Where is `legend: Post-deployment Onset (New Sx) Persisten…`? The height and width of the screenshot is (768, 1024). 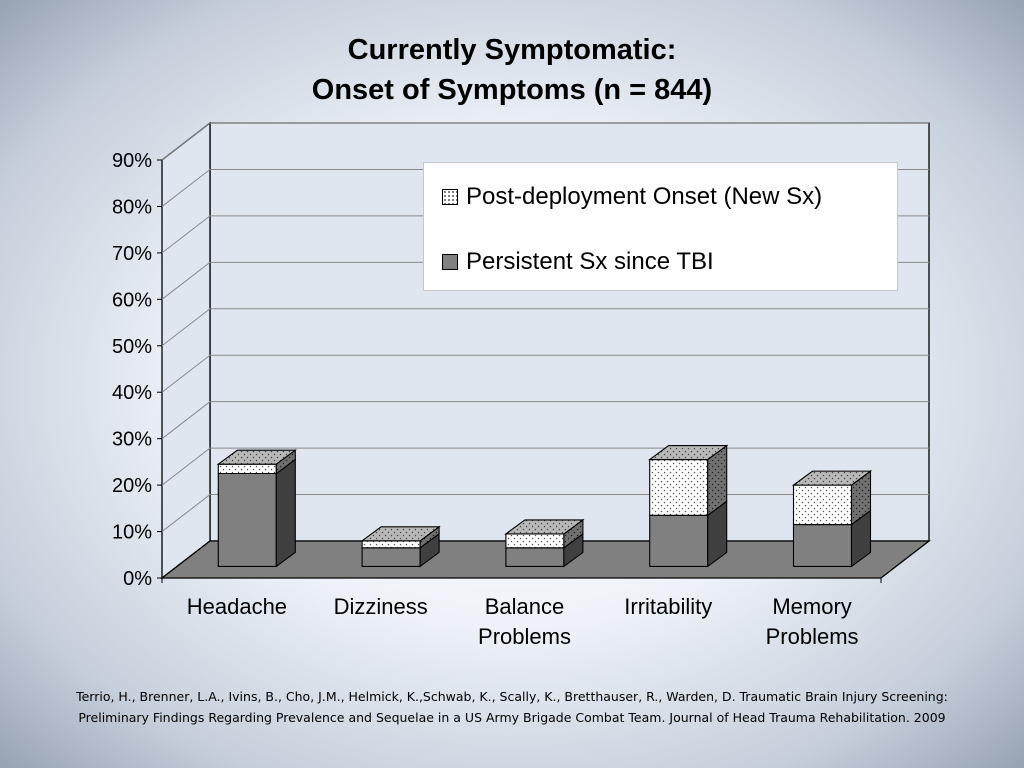
legend: Post-deployment Onset (New Sx) Persisten… is located at coordinates (660, 226).